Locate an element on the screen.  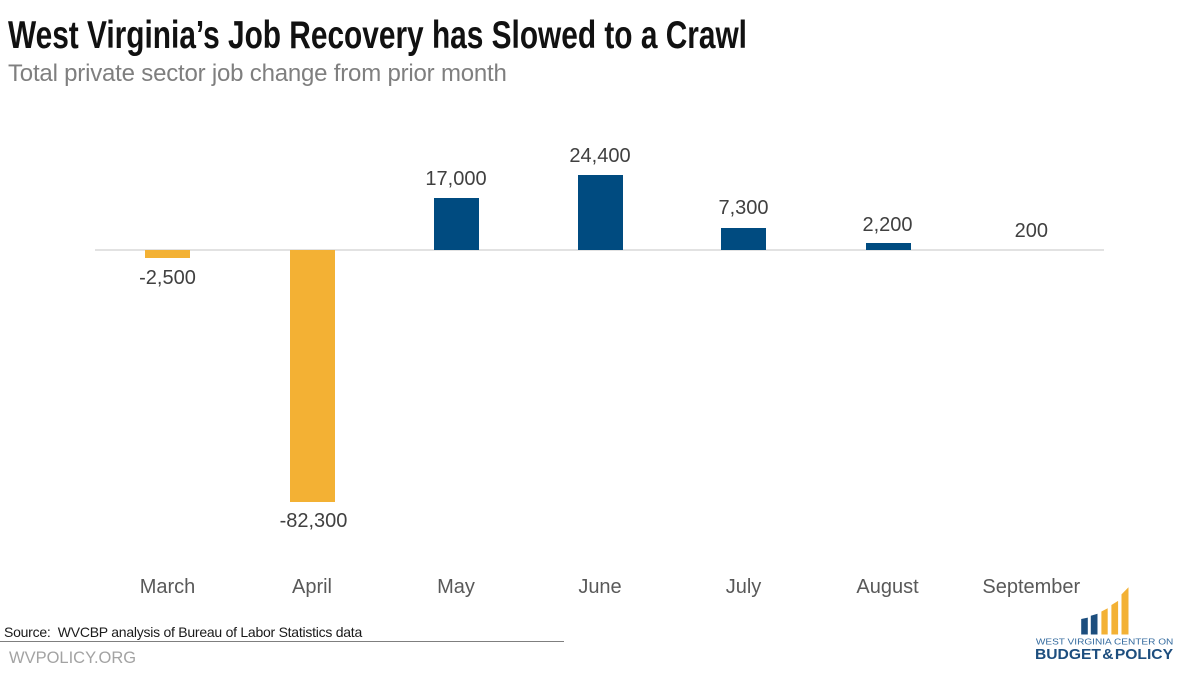
svg-text: BUDGET & POLICY is located at coordinates (1104, 654).